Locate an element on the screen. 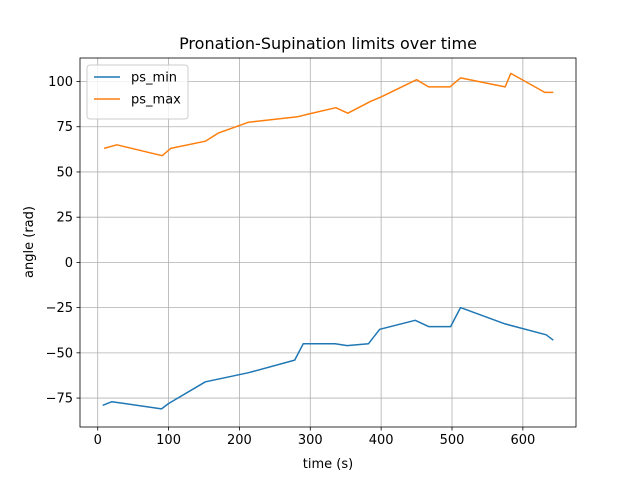  y-axis-label: angle (rad) is located at coordinates (29, 242).